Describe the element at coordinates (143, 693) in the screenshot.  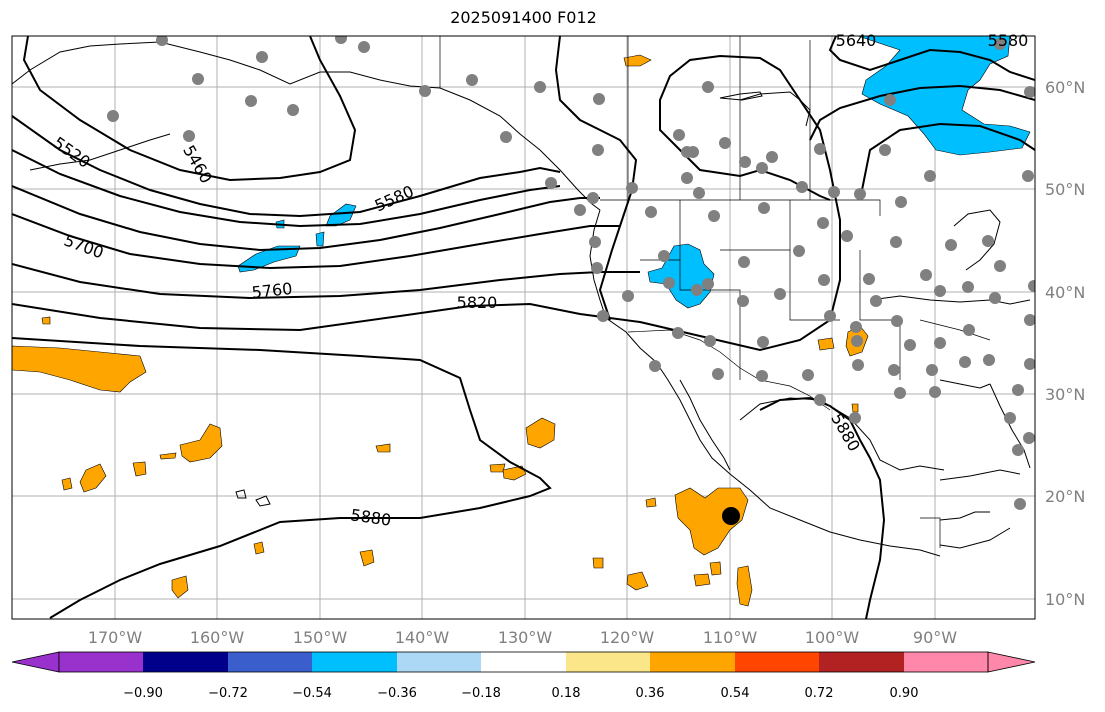
I see `cb-tick-0: −0.90` at that location.